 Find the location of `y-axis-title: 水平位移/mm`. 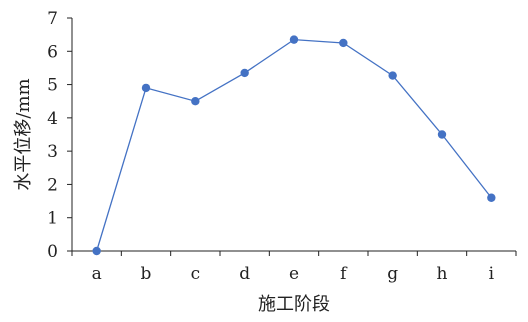

y-axis-title: 水平位移/mm is located at coordinates (23, 134).